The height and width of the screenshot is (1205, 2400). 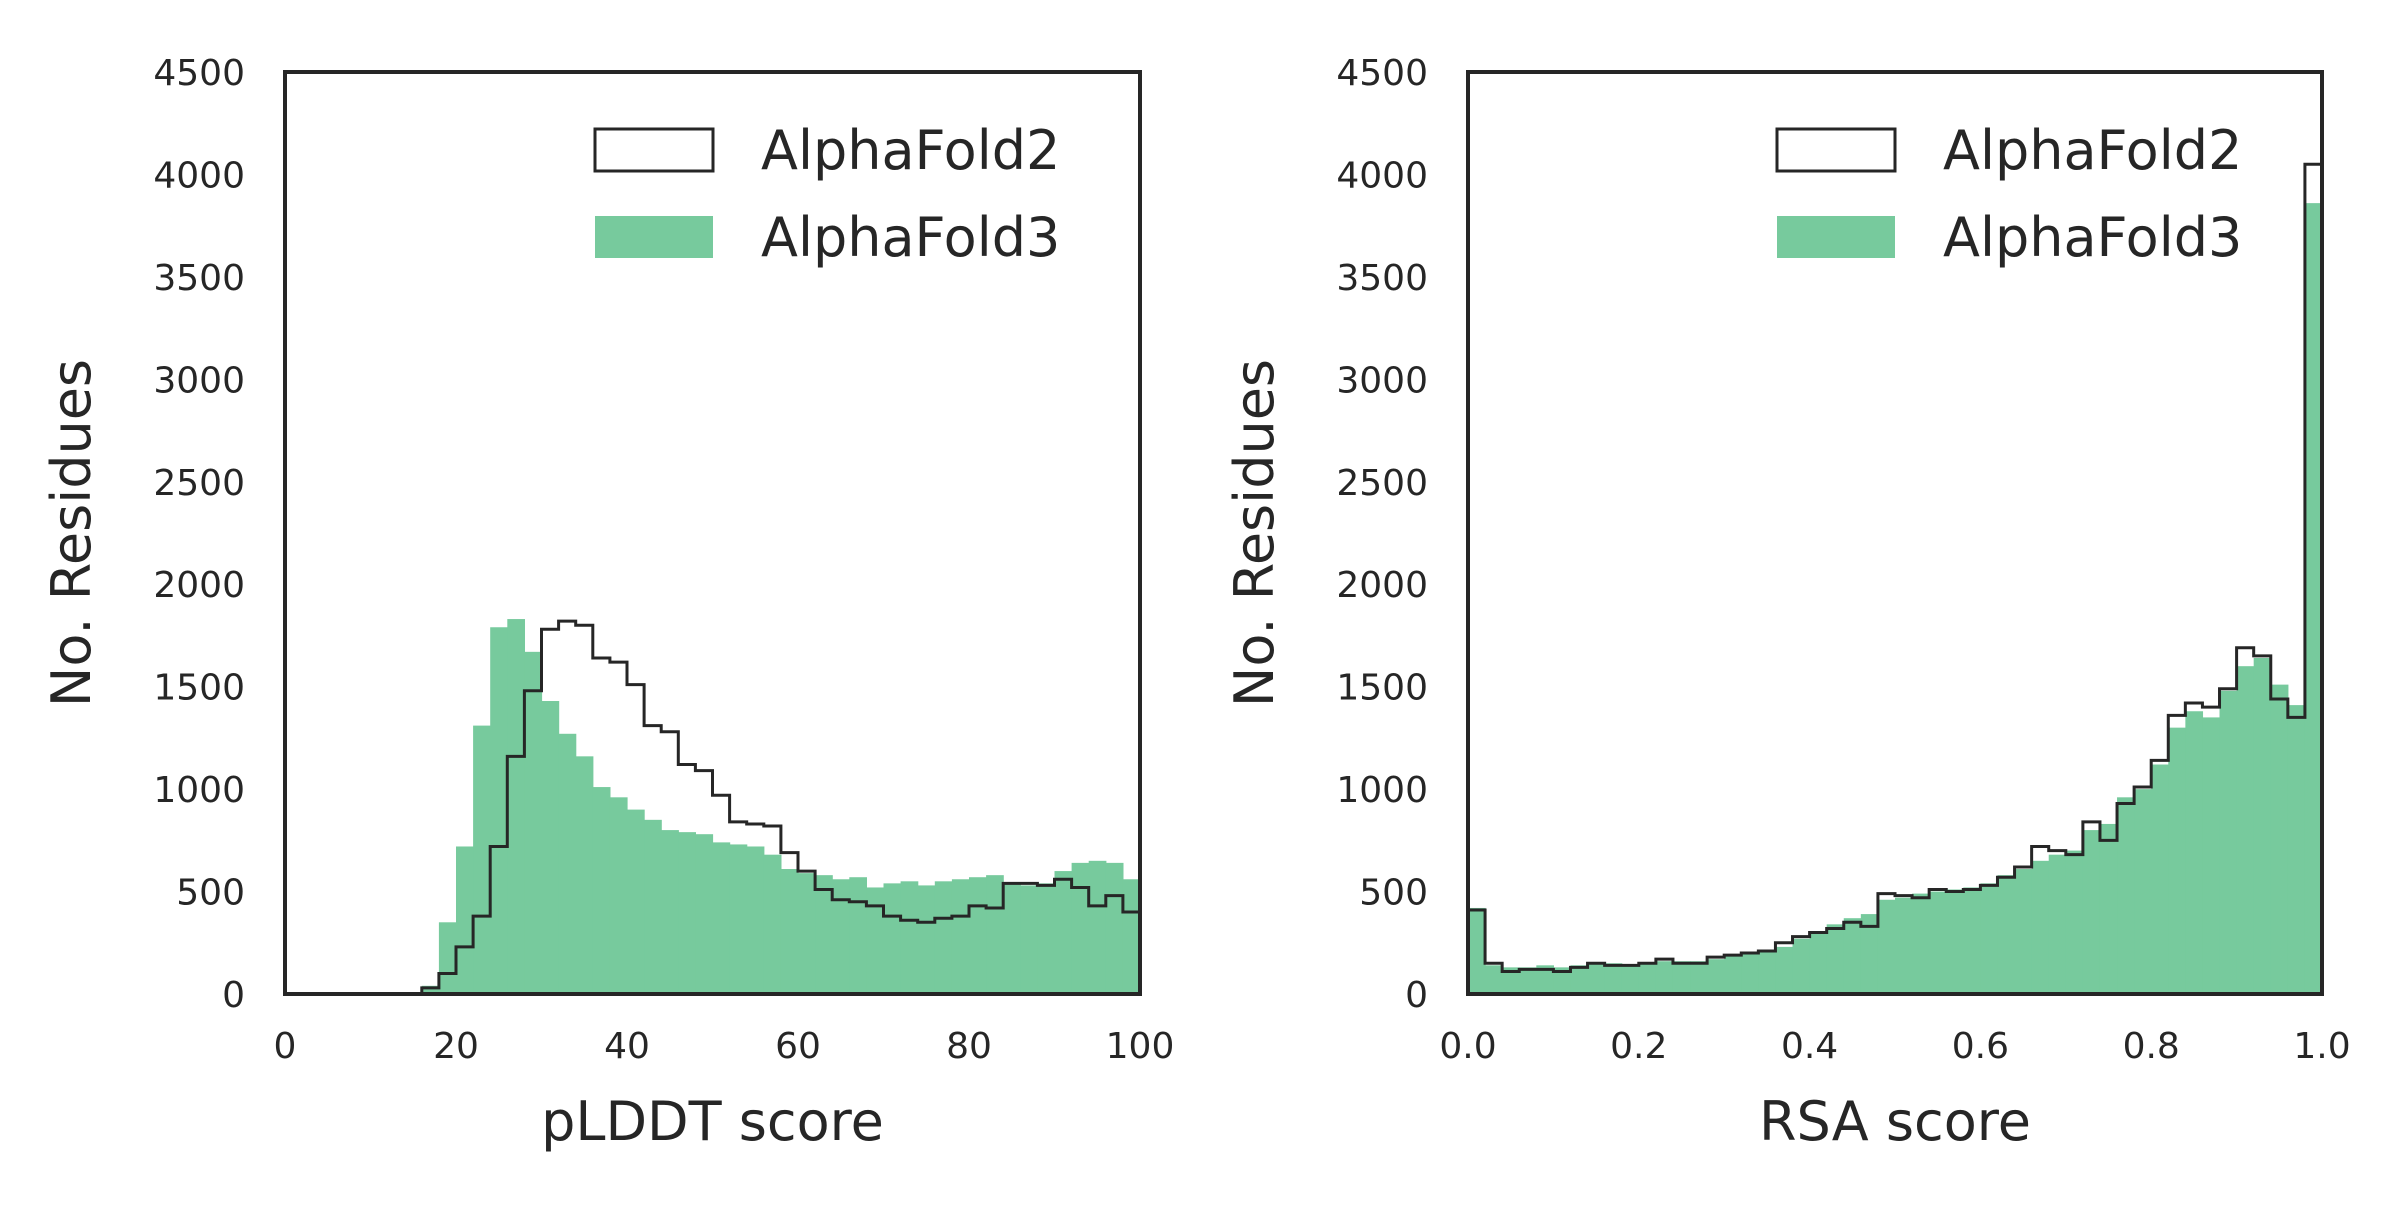 I want to click on rsa-x-tick-label-3: 0.6, so click(x=1980, y=1046).